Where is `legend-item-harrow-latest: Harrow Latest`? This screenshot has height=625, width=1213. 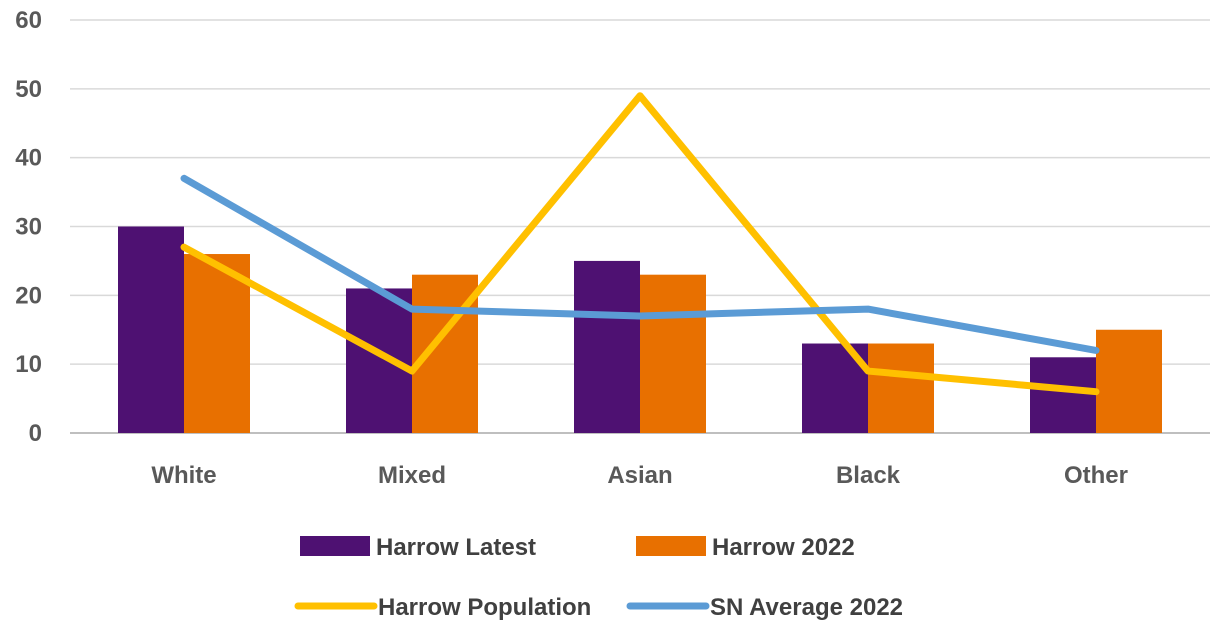 legend-item-harrow-latest: Harrow Latest is located at coordinates (418, 547).